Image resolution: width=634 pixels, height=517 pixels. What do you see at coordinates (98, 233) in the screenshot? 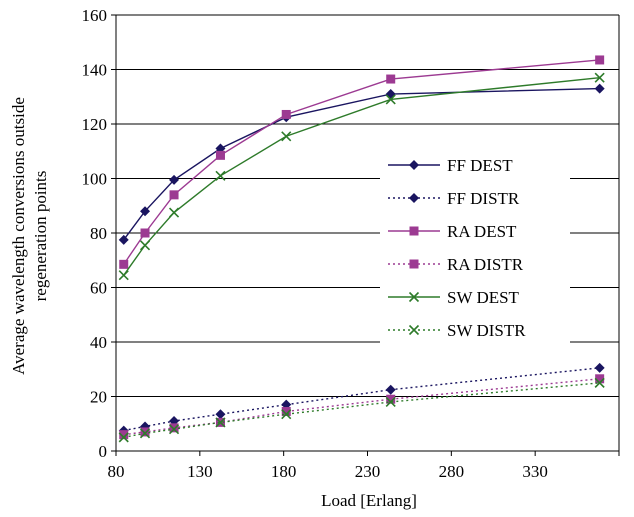
I see `y-tick-label: 80` at bounding box center [98, 233].